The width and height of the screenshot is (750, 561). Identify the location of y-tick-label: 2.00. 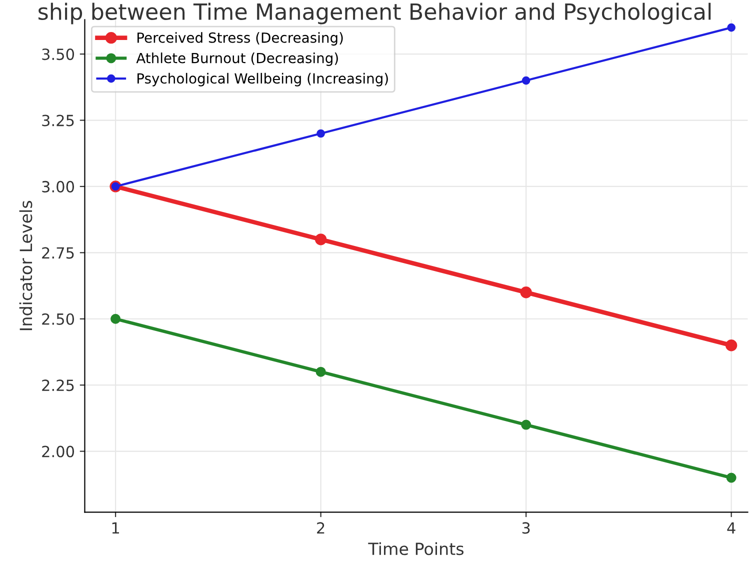
(58, 452).